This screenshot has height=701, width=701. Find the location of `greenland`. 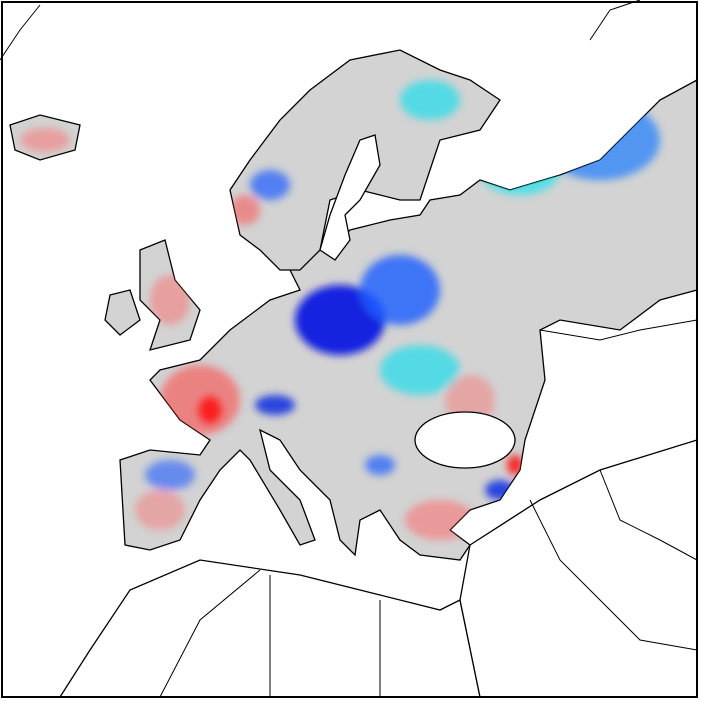

greenland is located at coordinates (20, 32).